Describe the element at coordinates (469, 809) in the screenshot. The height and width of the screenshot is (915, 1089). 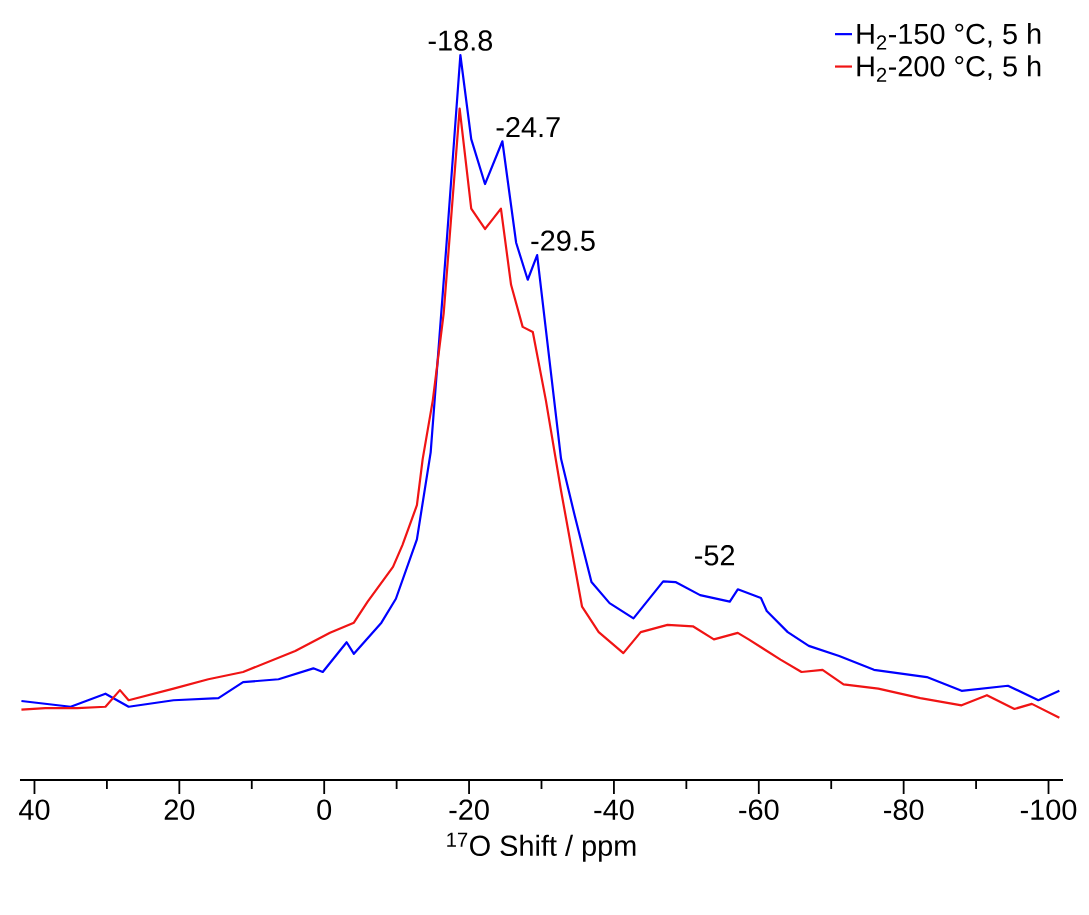
I see `x-tick-label: -20` at that location.